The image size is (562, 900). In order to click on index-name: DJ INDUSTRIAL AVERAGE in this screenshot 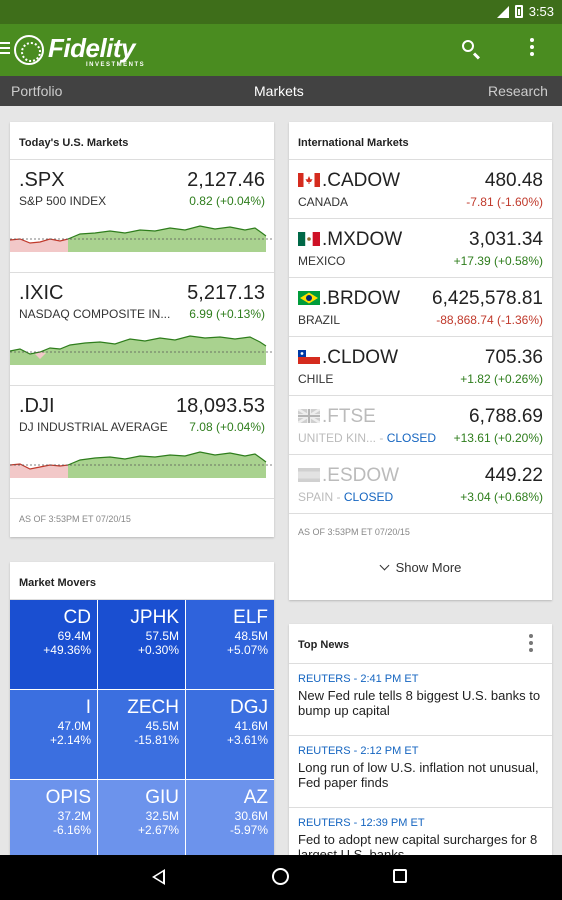, I will do `click(93, 427)`.